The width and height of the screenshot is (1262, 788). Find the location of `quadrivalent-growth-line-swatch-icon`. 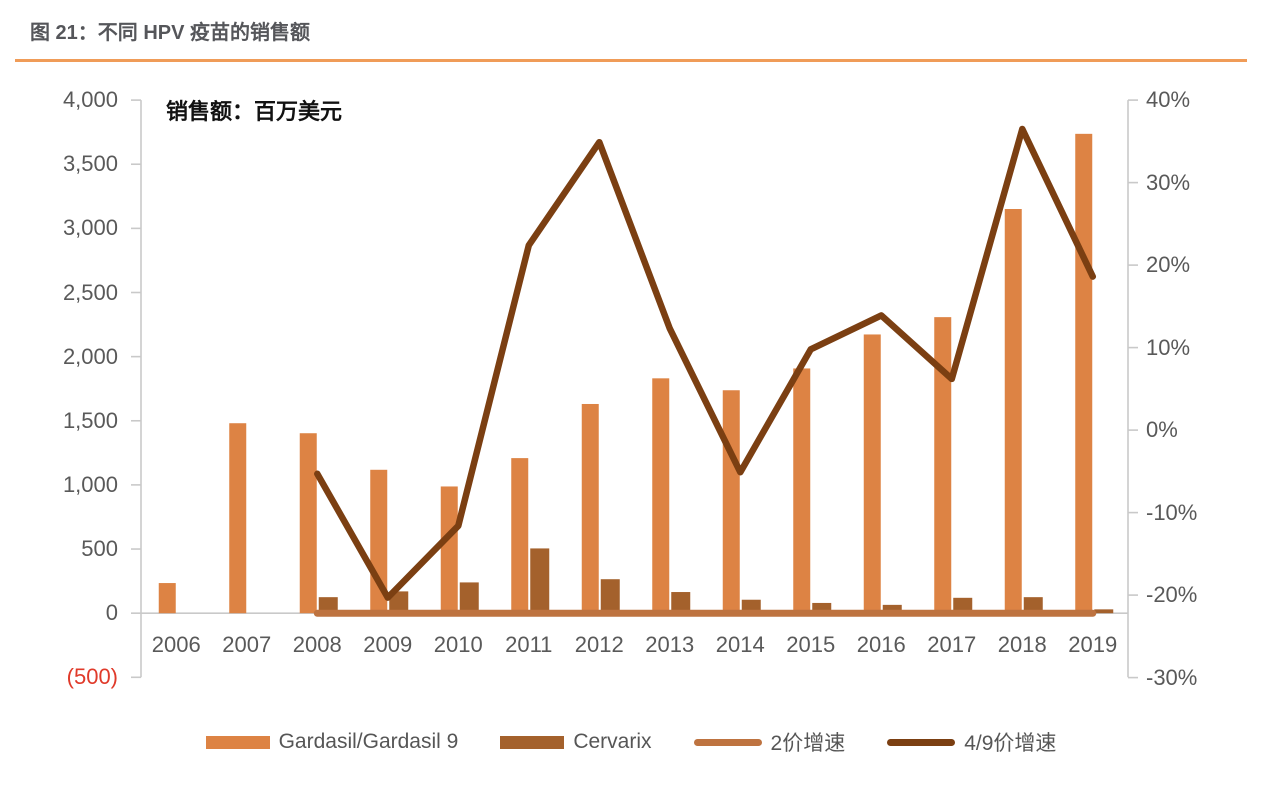

quadrivalent-growth-line-swatch-icon is located at coordinates (921, 742).